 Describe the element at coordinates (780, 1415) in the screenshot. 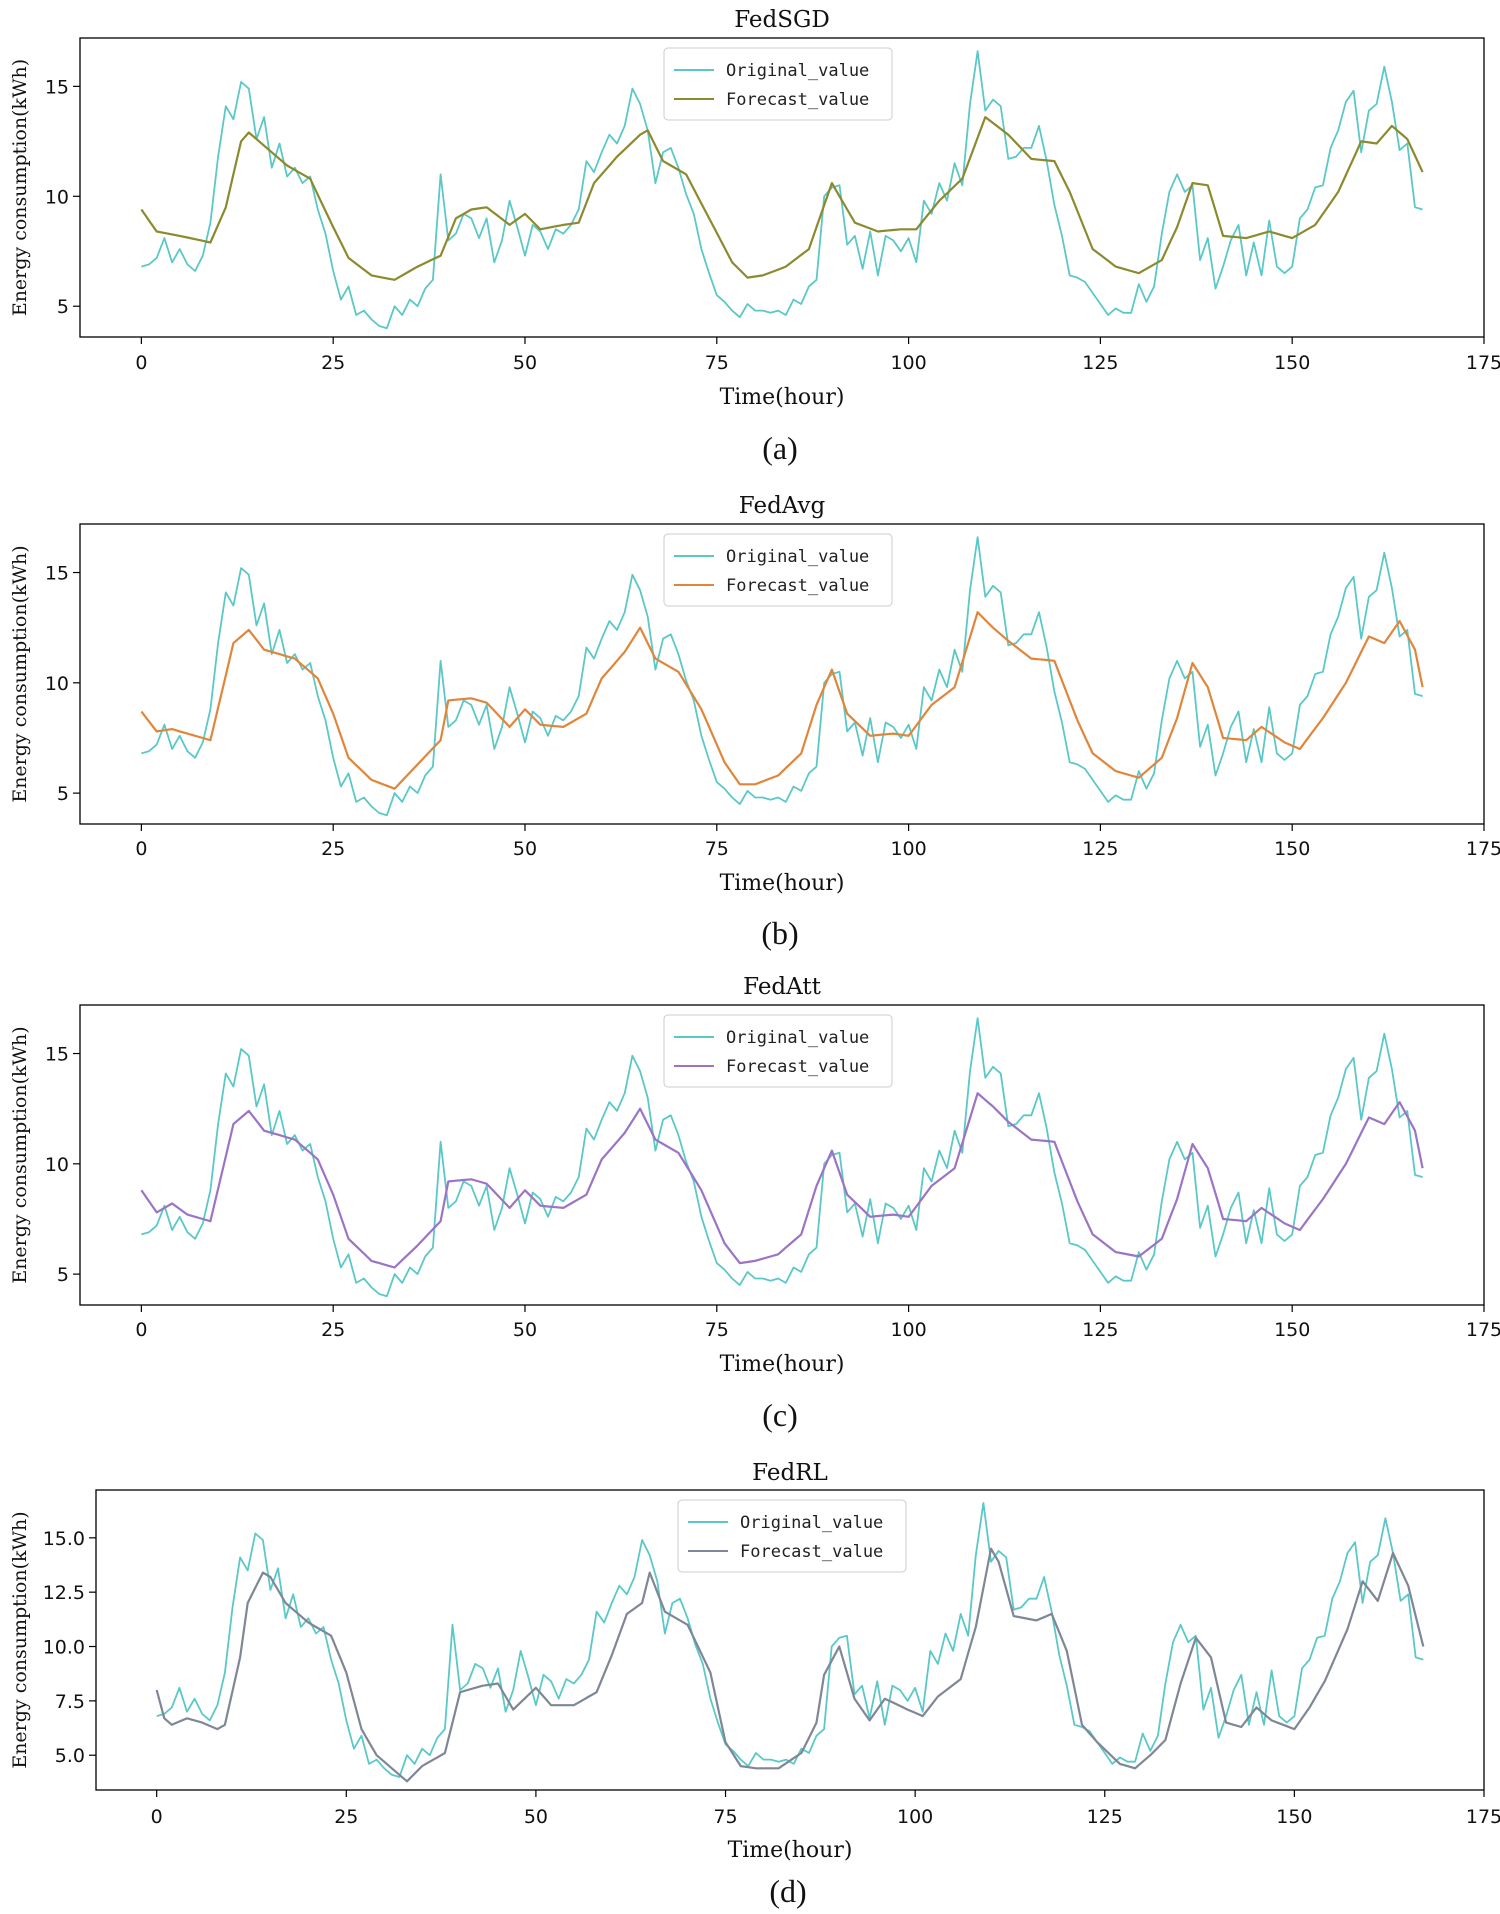

I see `panel-caption: (c)` at that location.